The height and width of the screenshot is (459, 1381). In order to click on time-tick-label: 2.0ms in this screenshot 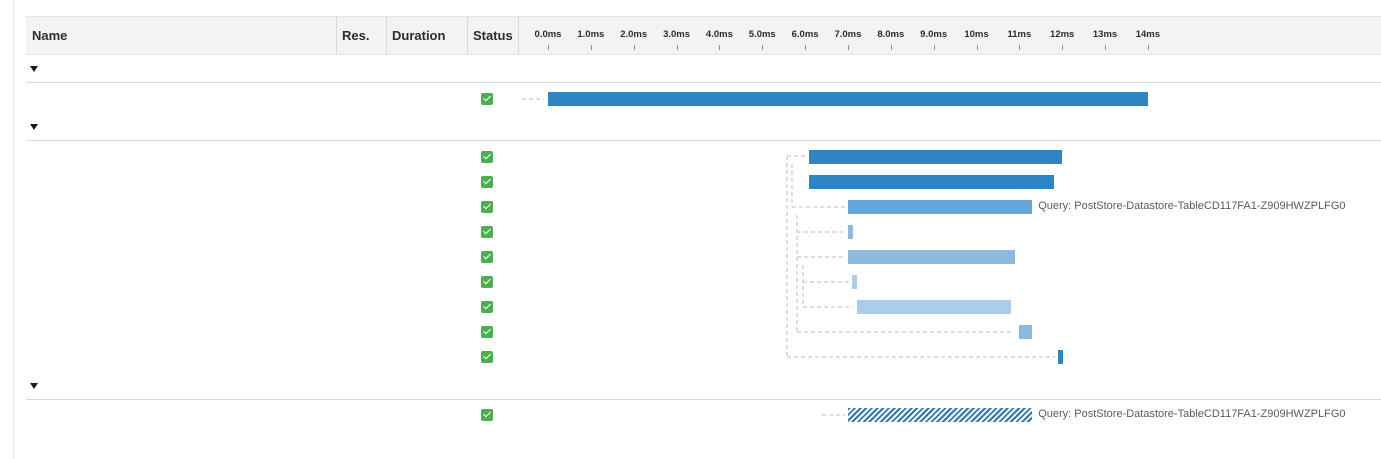, I will do `click(634, 34)`.